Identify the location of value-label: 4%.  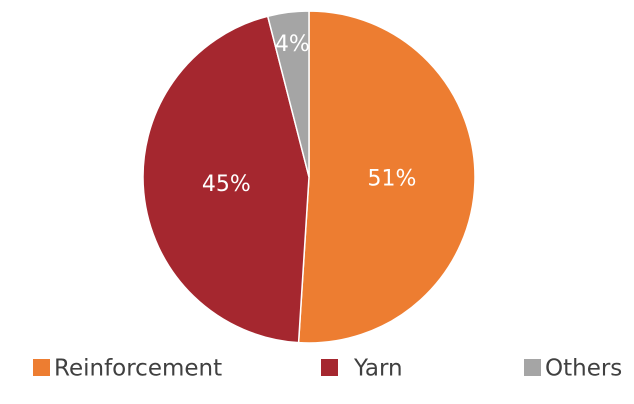
(292, 44).